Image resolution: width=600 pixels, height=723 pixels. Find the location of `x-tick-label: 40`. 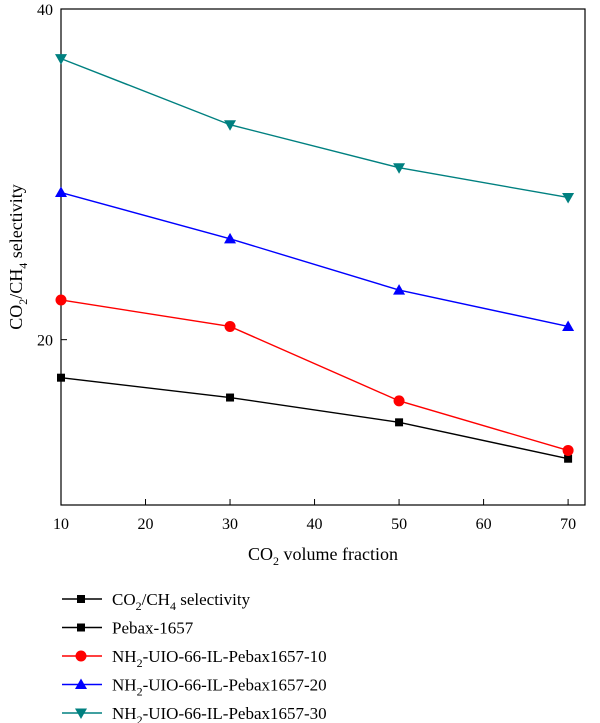

x-tick-label: 40 is located at coordinates (315, 524).